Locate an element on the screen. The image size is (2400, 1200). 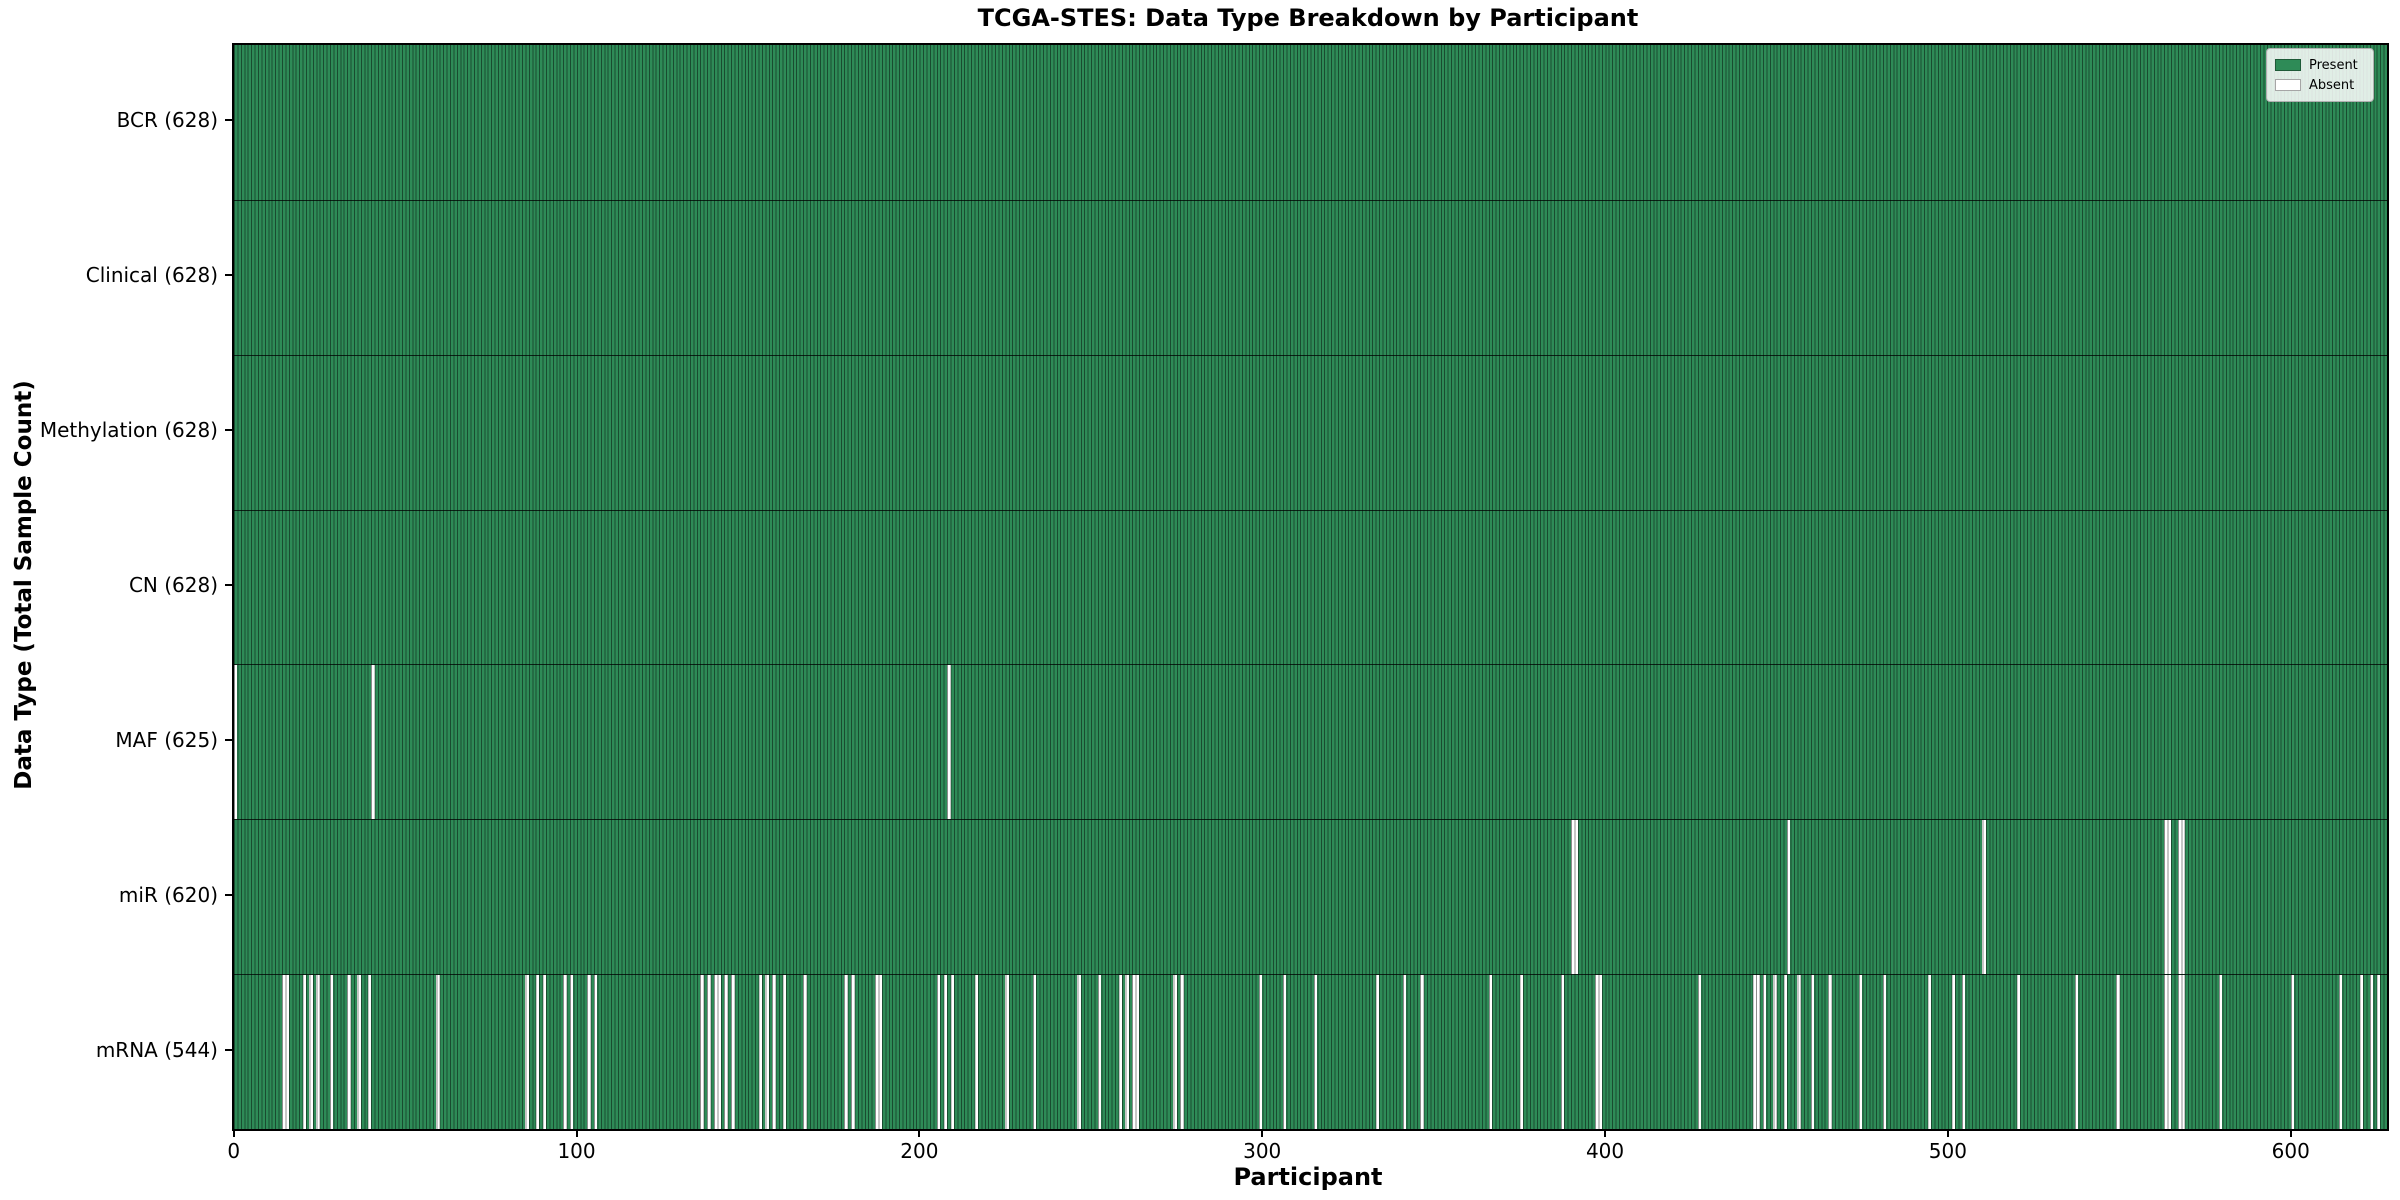
legend: Present Absent is located at coordinates (2320, 75).